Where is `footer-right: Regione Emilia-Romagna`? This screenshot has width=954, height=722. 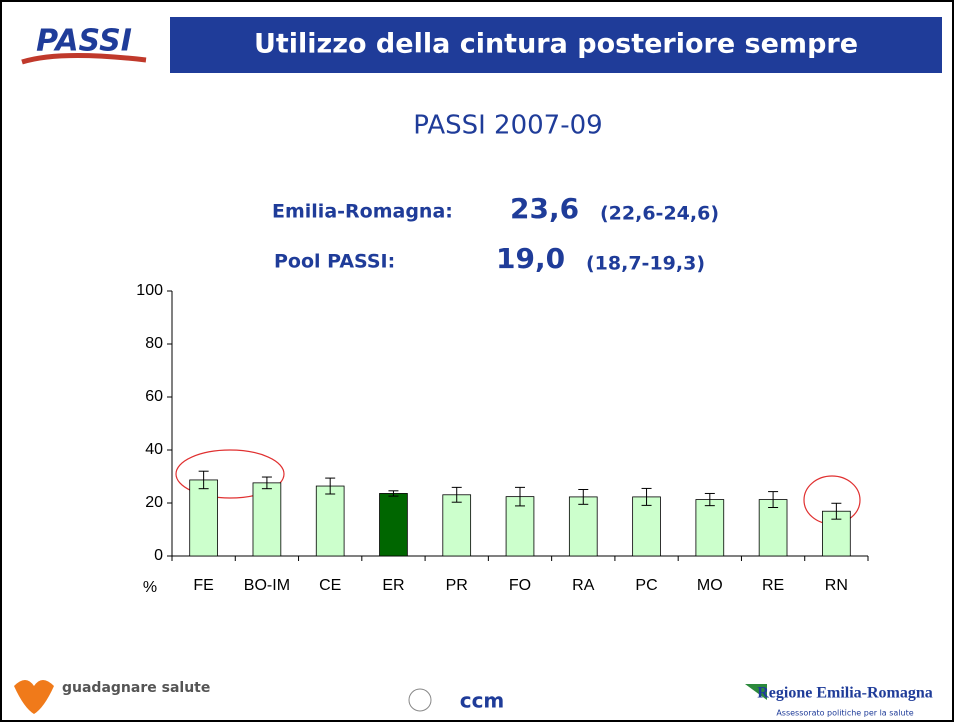
footer-right: Regione Emilia-Romagna is located at coordinates (845, 693).